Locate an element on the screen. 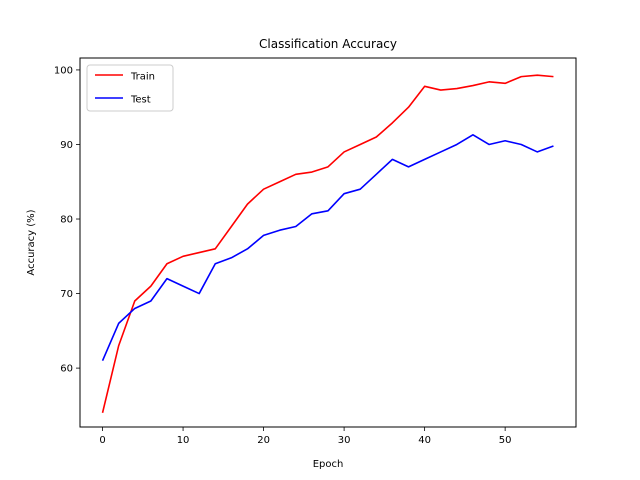 Image resolution: width=640 pixels, height=480 pixels. y-tick-label: 70 is located at coordinates (66, 294).